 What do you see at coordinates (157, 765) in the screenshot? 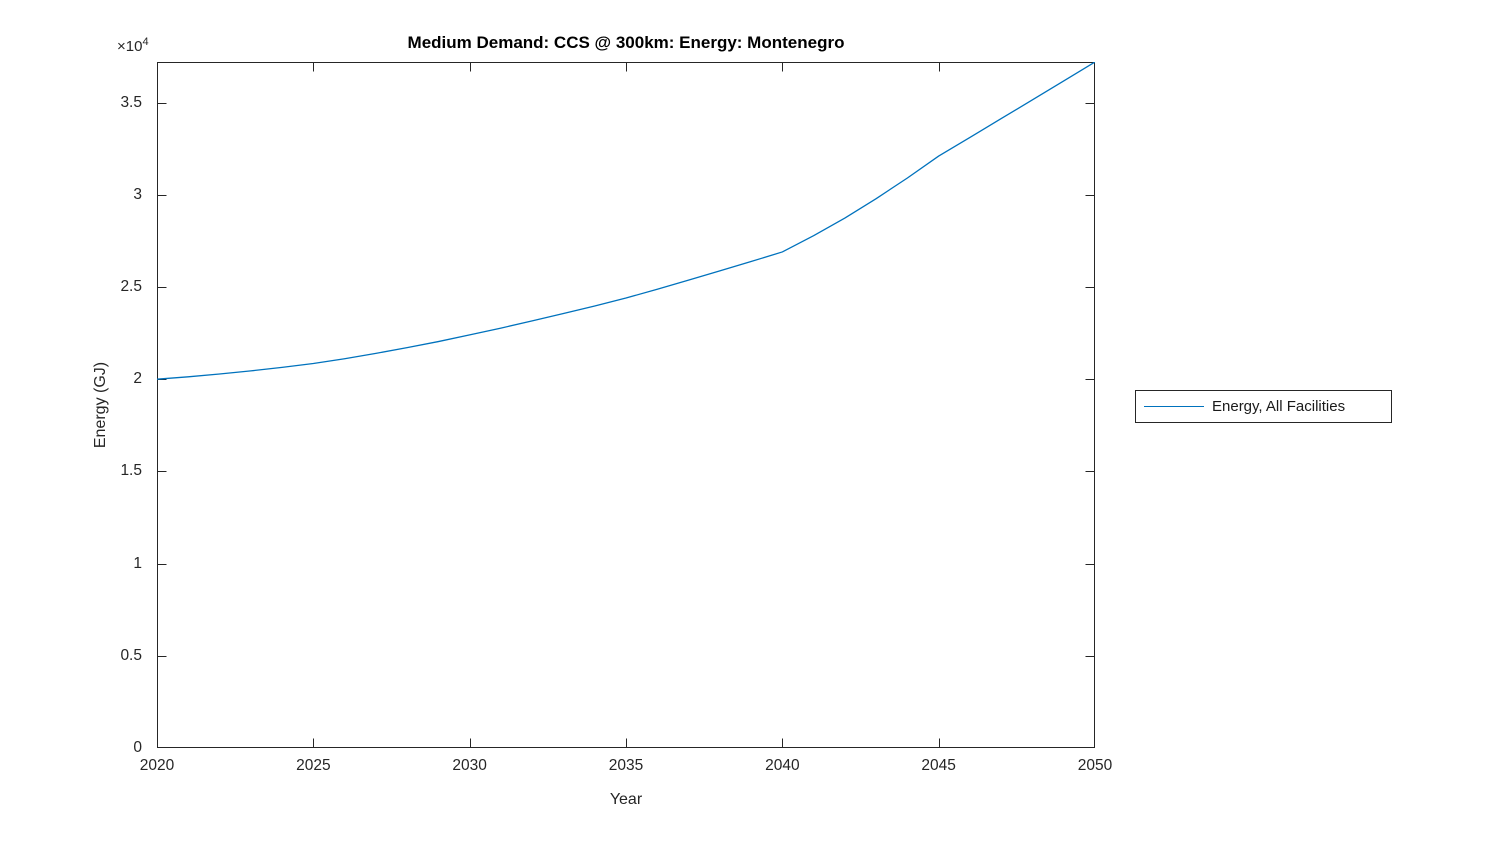
I see `x-tick-label: 2020` at bounding box center [157, 765].